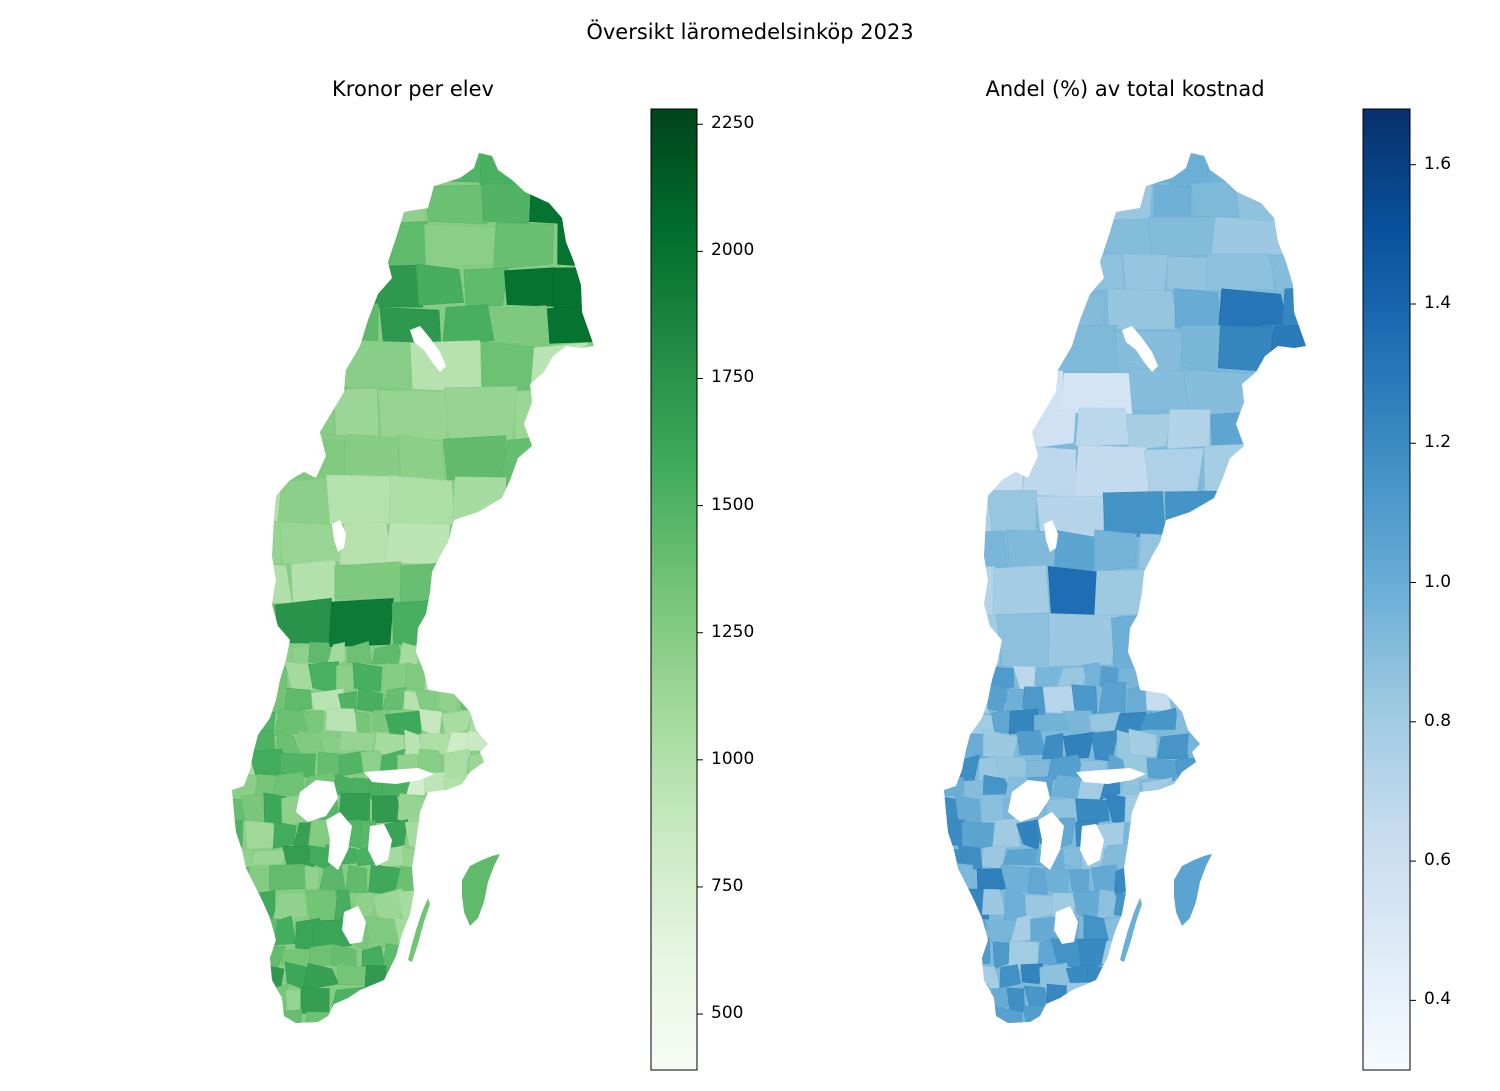  Describe the element at coordinates (1438, 581) in the screenshot. I see `colorbar-tick-label: 1.0` at that location.